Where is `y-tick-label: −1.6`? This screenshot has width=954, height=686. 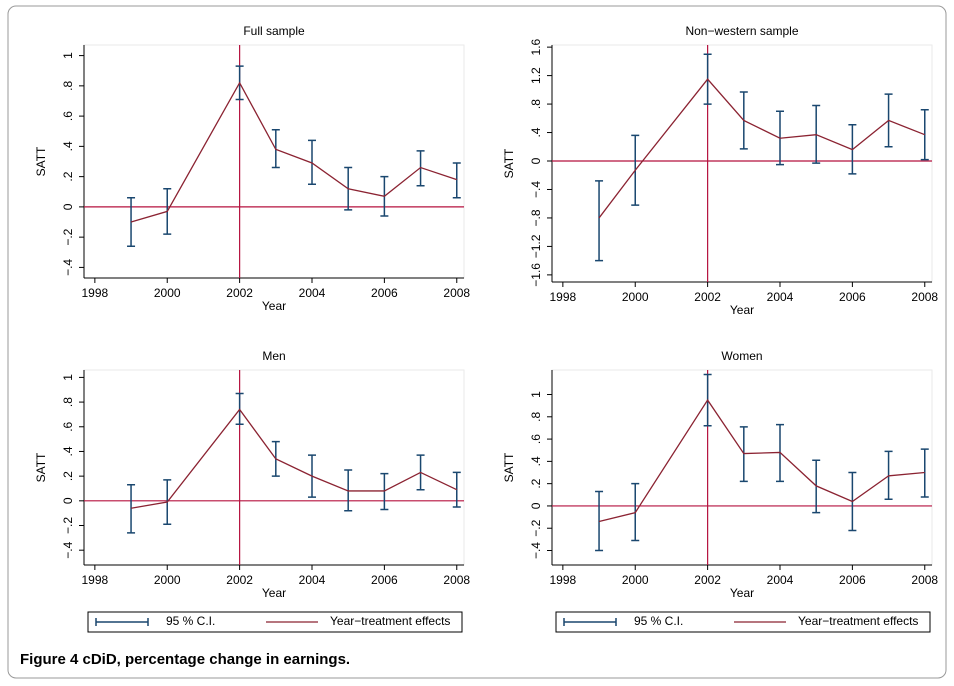 y-tick-label: −1.6 is located at coordinates (536, 275).